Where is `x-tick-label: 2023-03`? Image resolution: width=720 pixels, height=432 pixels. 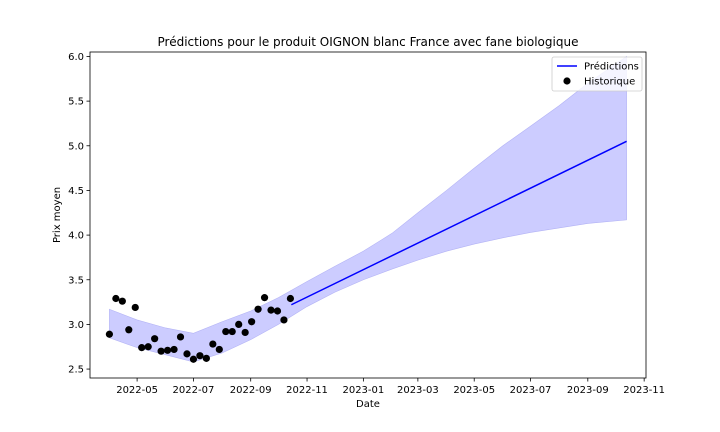
x-tick-label: 2023-03 is located at coordinates (418, 390).